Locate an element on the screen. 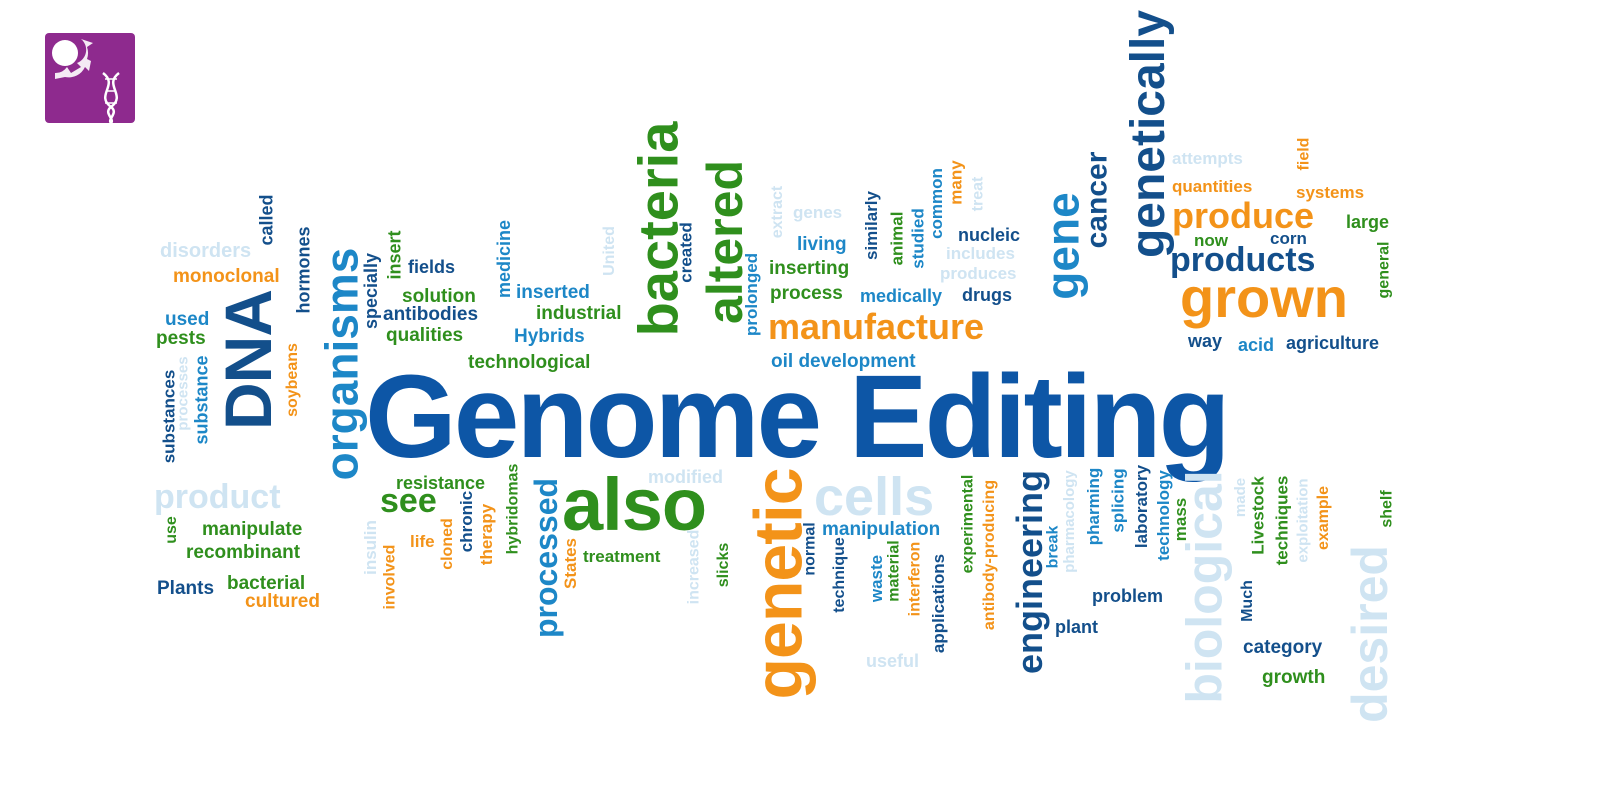 Image resolution: width=1600 pixels, height=800 pixels. word-laboratory: laboratory is located at coordinates (1141, 506).